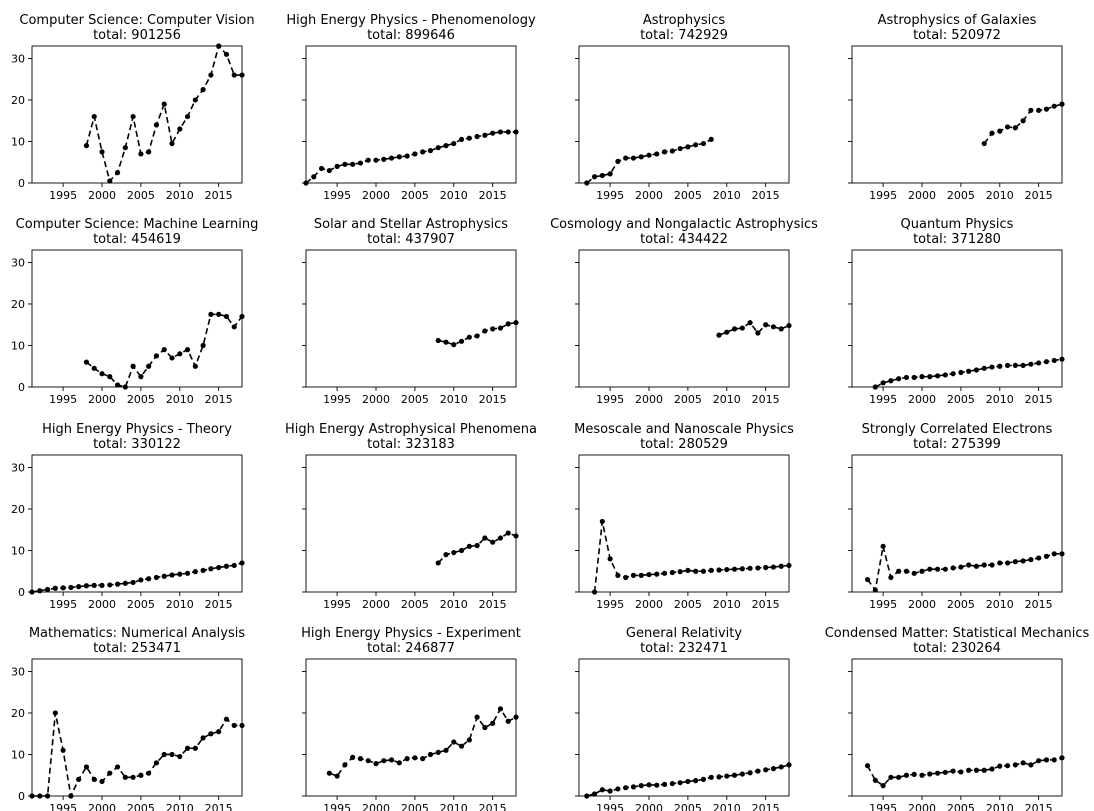 The image size is (1094, 811). What do you see at coordinates (411, 429) in the screenshot?
I see `panel-title: High Energy Astrophysical Phenomena` at bounding box center [411, 429].